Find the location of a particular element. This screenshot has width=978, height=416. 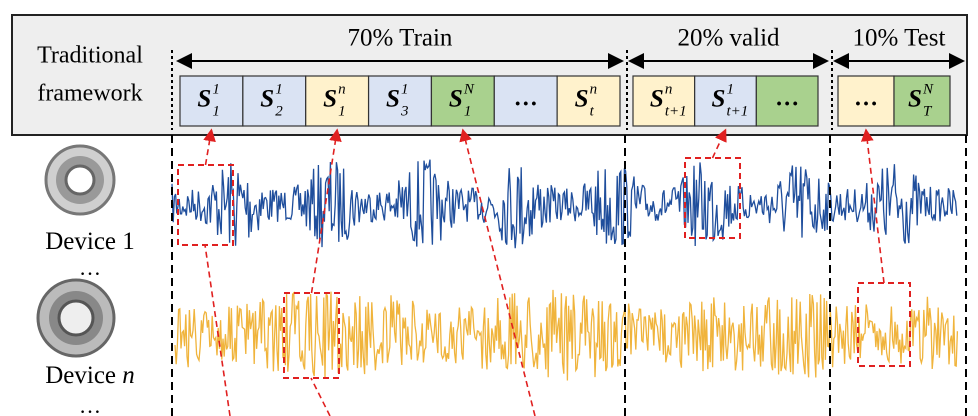

segment-sub: 2 is located at coordinates (279, 111).